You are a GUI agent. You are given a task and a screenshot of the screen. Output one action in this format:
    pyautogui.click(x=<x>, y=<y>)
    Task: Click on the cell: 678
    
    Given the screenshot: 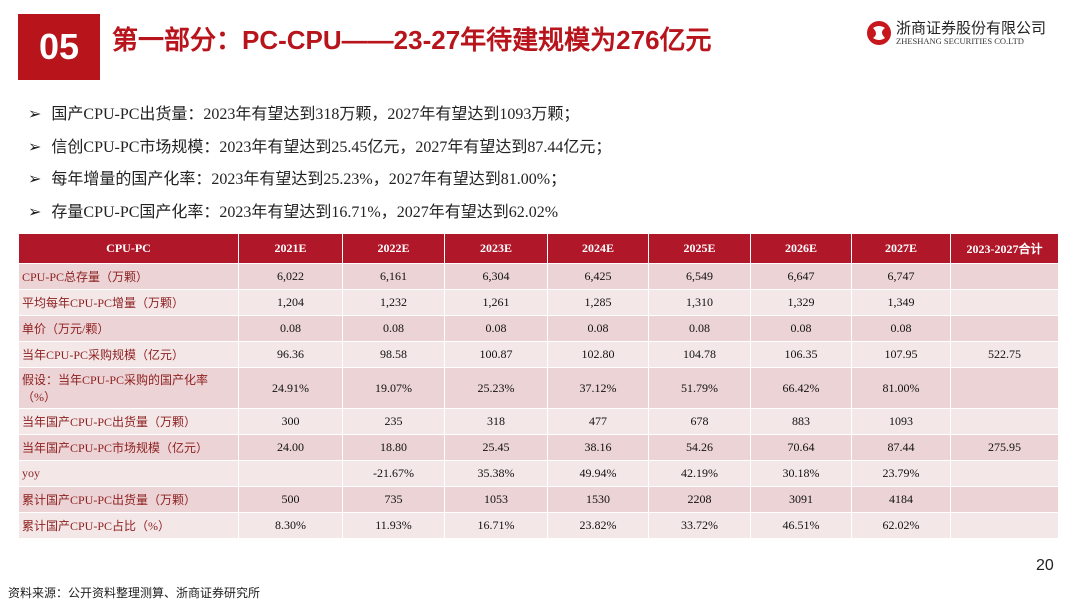 What is the action you would take?
    pyautogui.click(x=699, y=421)
    